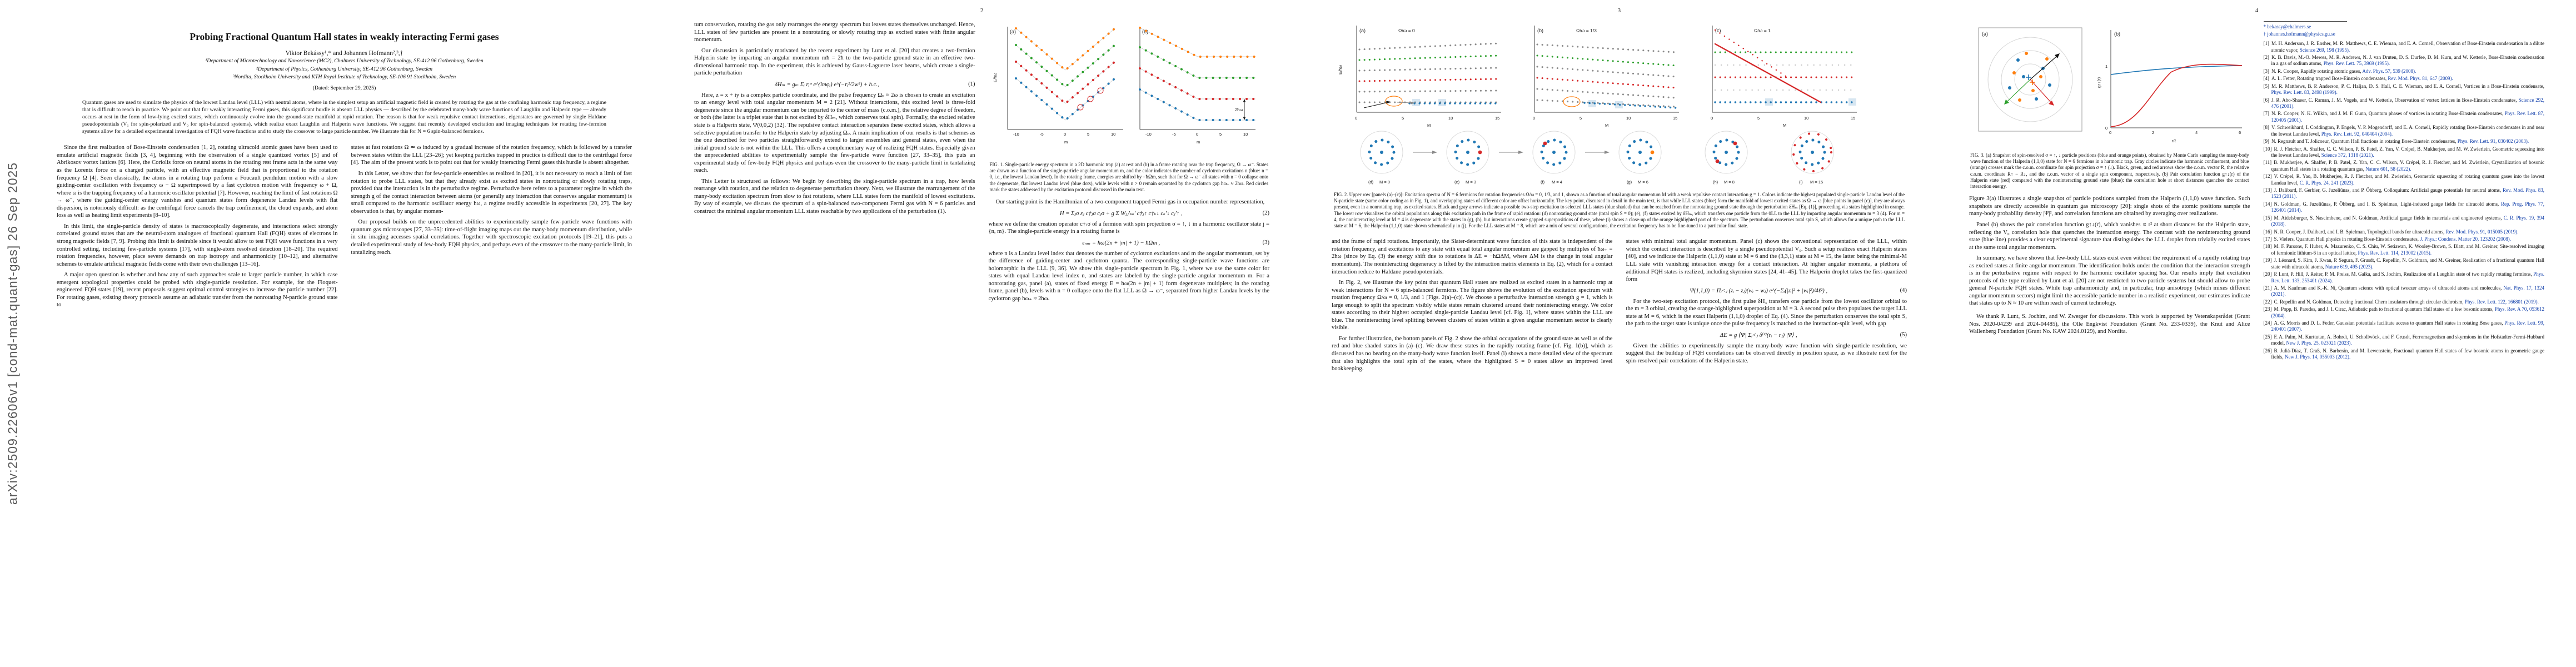 The image size is (2576, 667). What do you see at coordinates (1419, 77) in the screenshot?
I see `figure2-panel-a: (a) Ω/ω = 0 0 5 10` at bounding box center [1419, 77].